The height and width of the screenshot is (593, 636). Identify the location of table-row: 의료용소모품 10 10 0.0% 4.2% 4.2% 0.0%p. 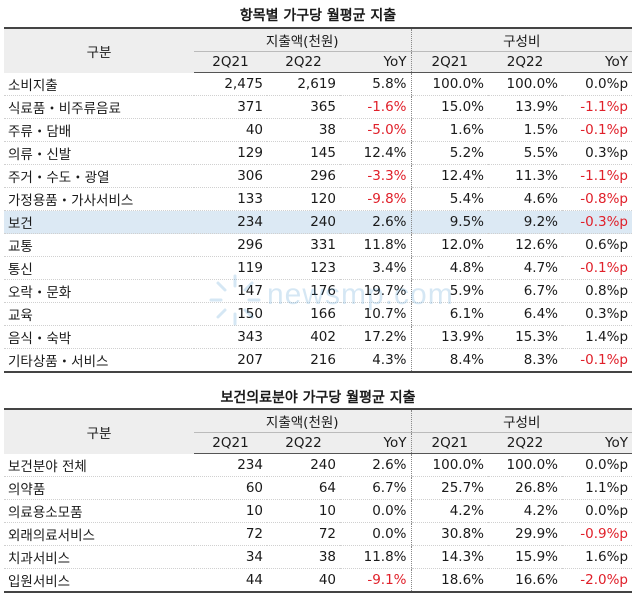
(318, 511).